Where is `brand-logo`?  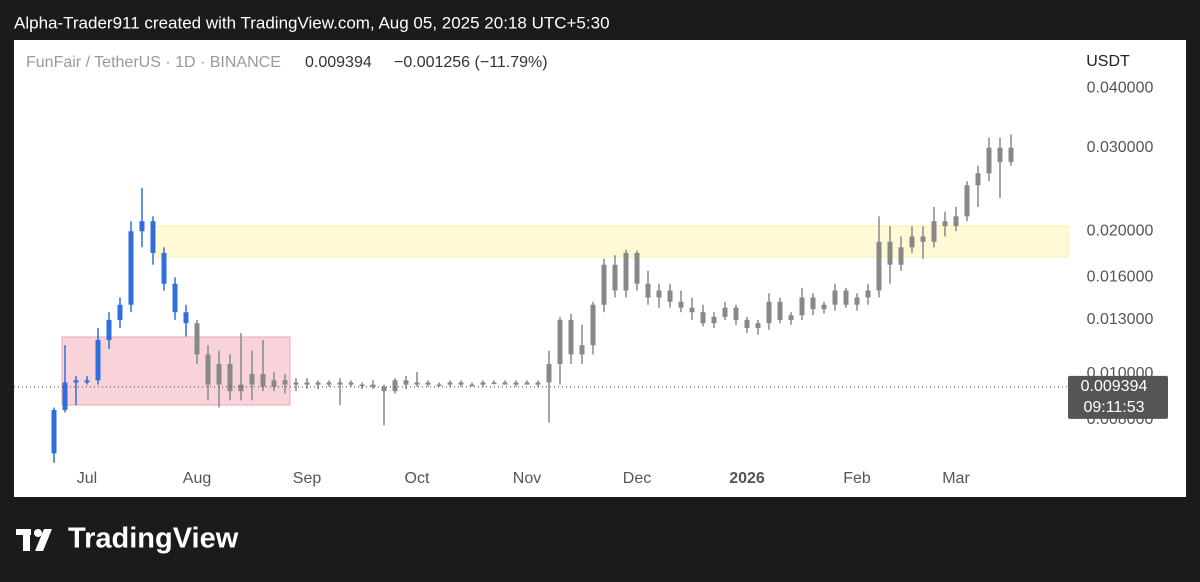
brand-logo is located at coordinates (34, 540).